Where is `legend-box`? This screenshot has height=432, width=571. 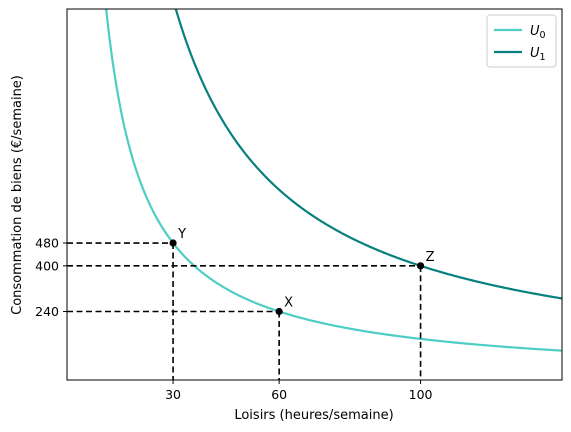
legend-box is located at coordinates (521, 41).